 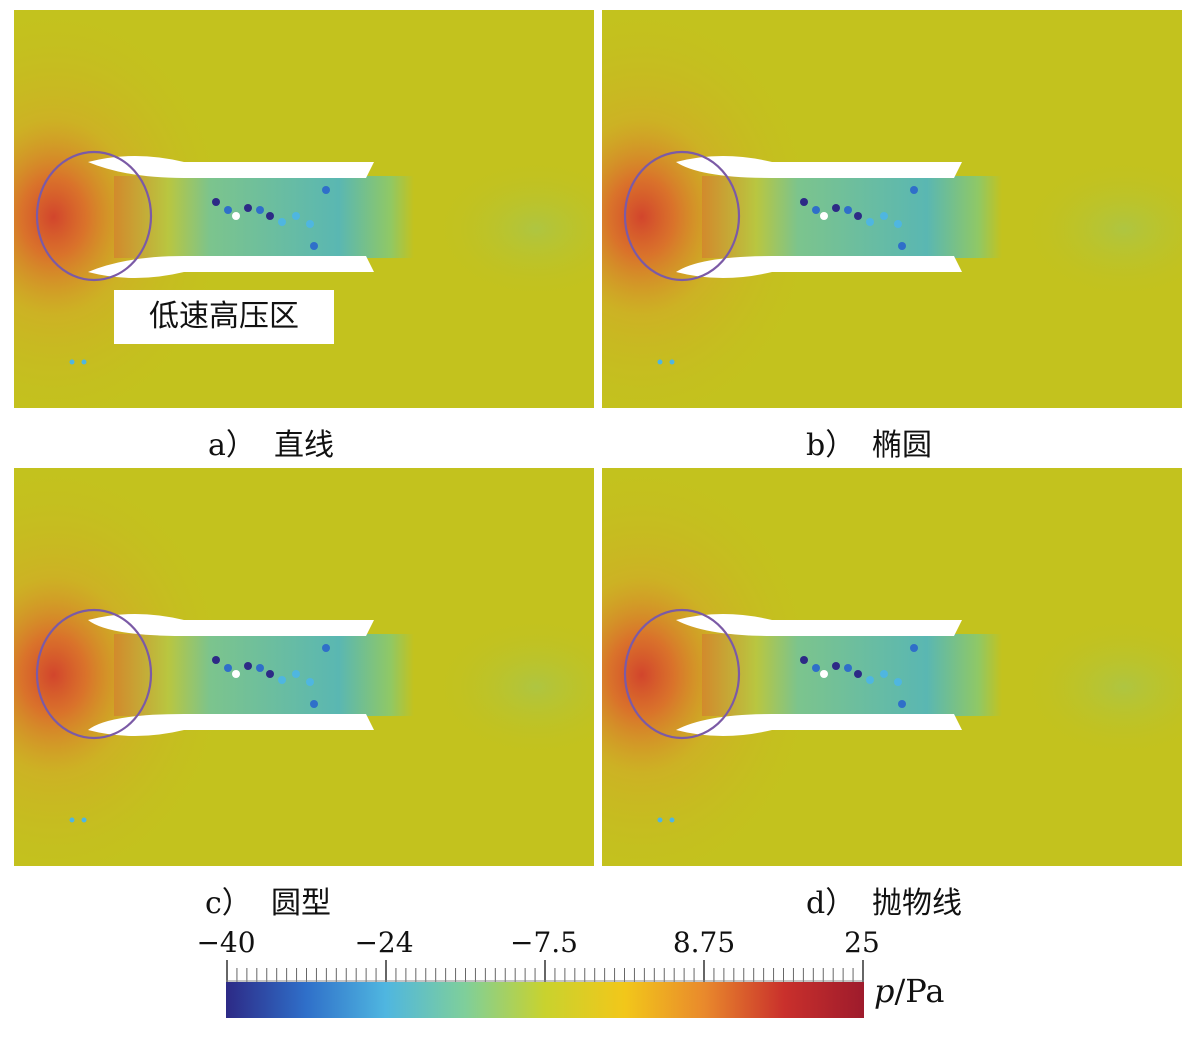 What do you see at coordinates (271, 442) in the screenshot?
I see `caption-a: a） 直线` at bounding box center [271, 442].